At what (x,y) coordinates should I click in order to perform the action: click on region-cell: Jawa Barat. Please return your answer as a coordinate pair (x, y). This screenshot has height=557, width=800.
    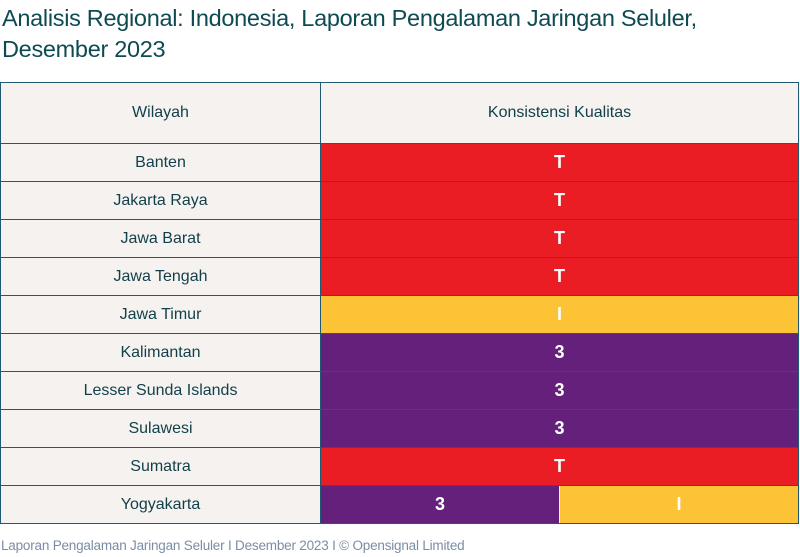
    Looking at the image, I should click on (160, 238).